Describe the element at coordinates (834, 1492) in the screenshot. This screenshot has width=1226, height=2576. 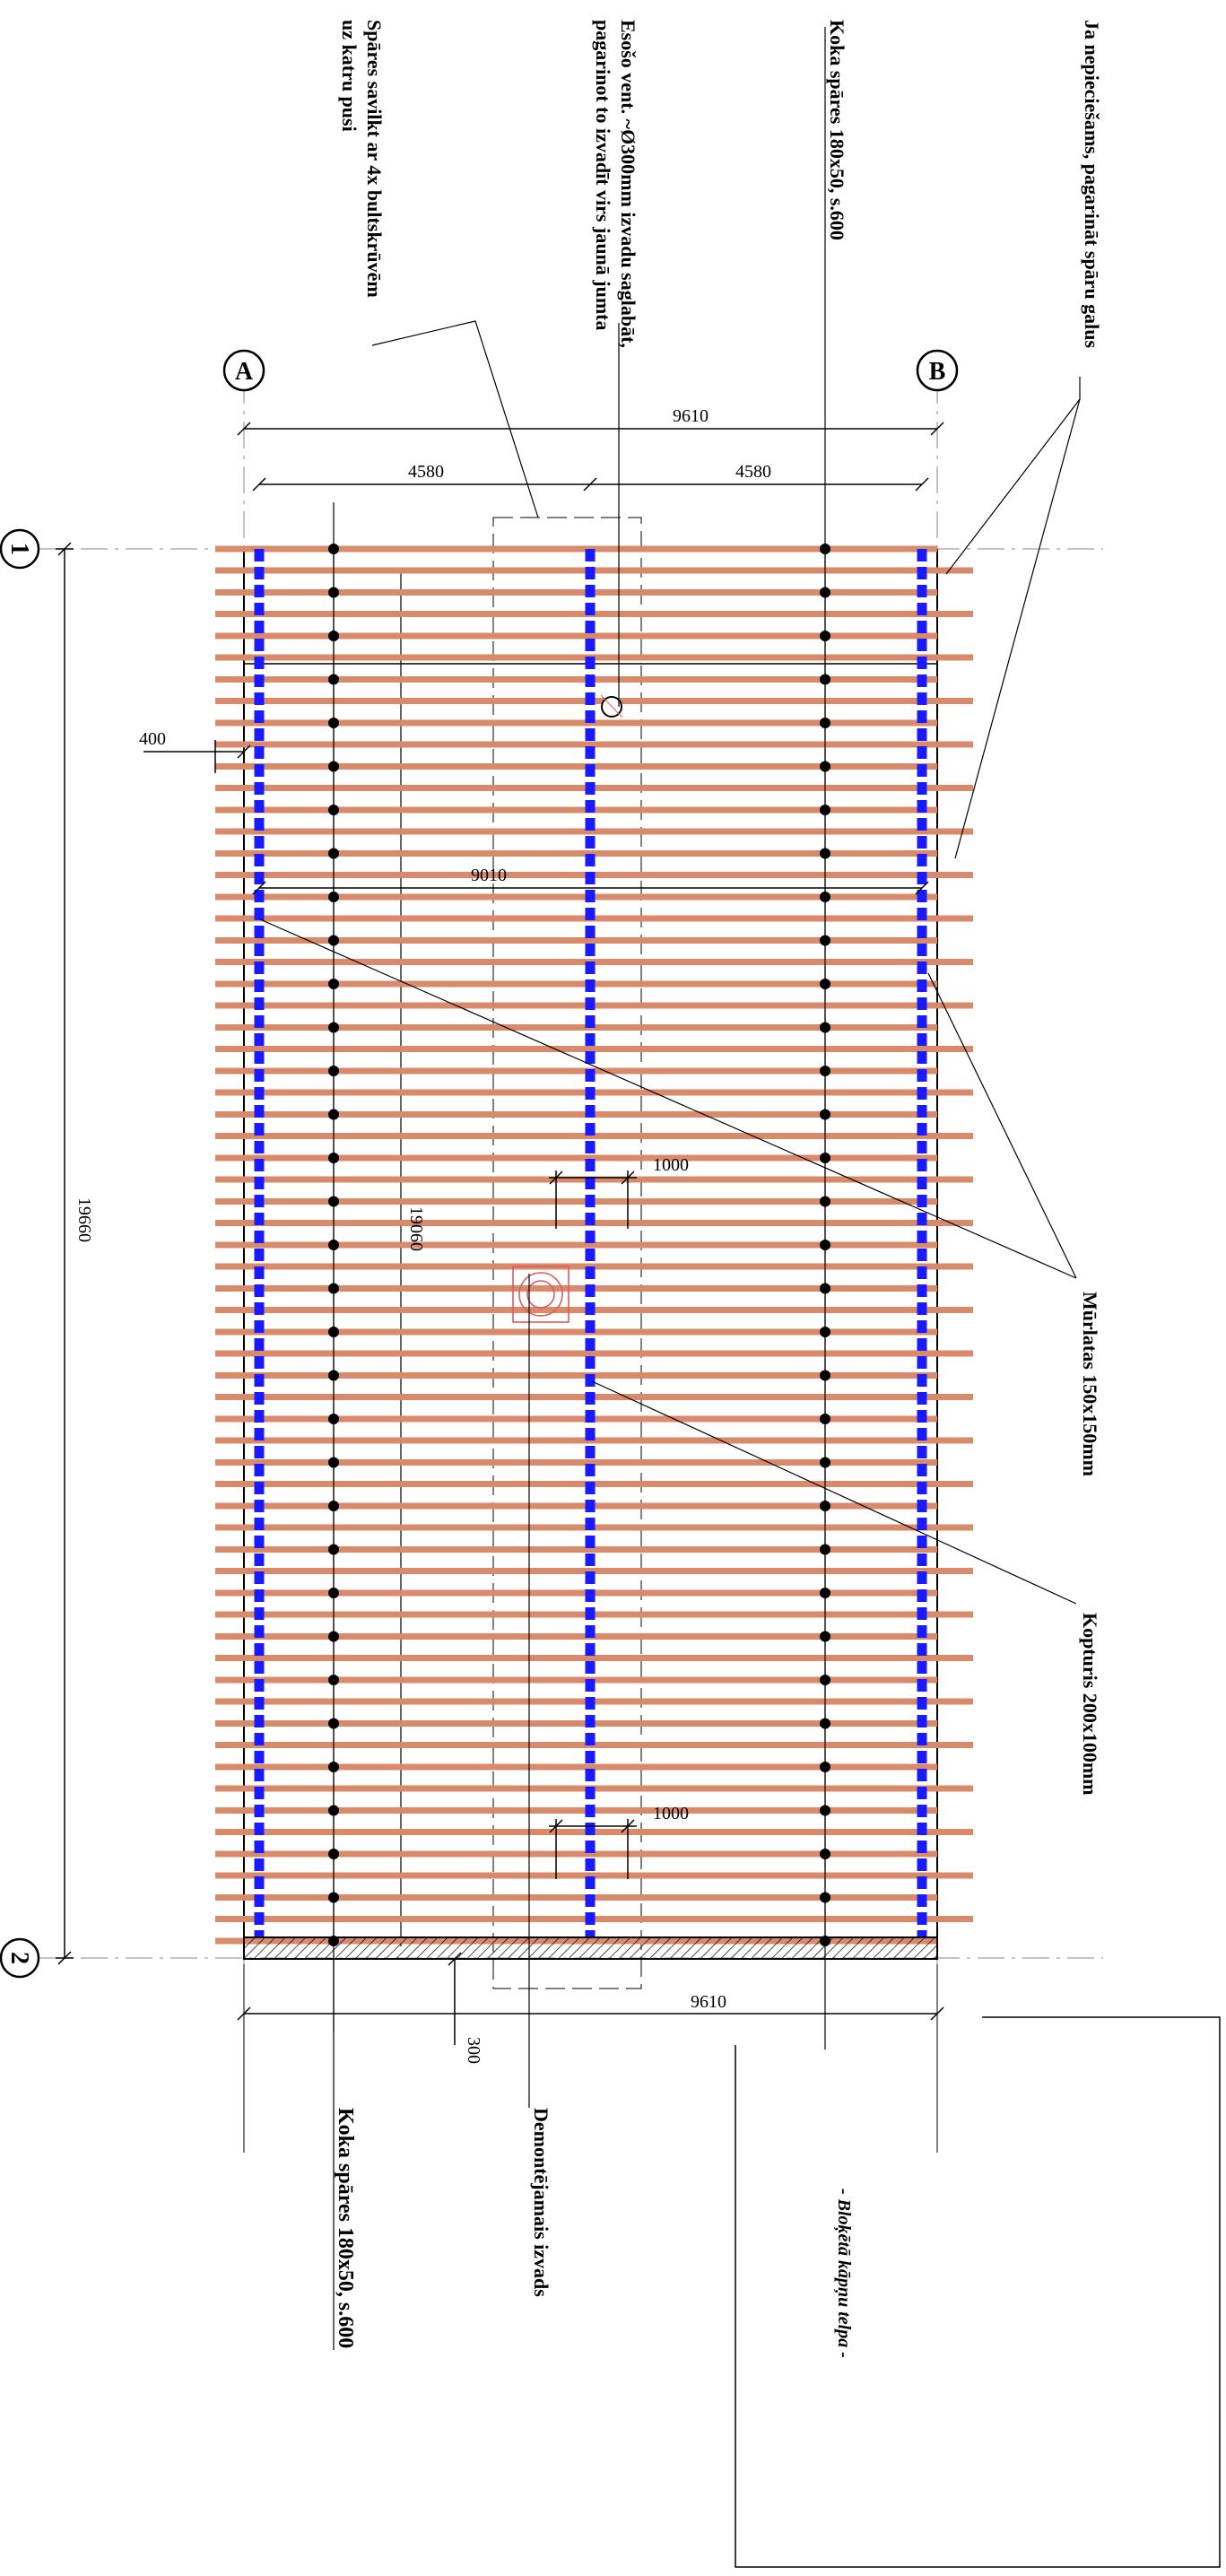
I see `leader-ridge` at that location.